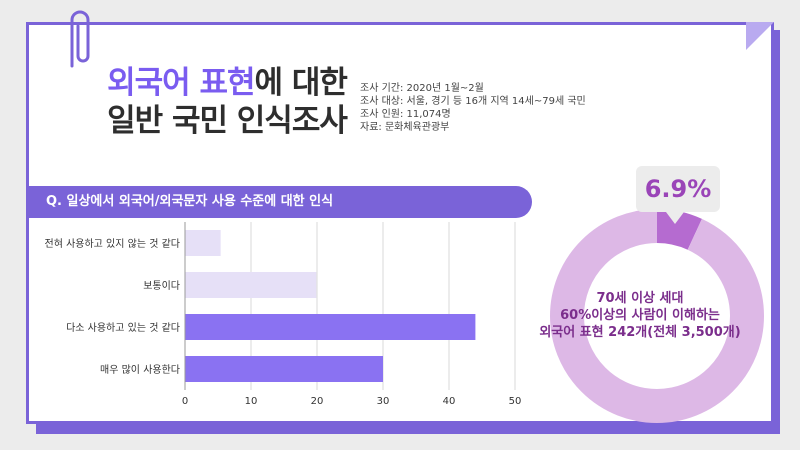 The image size is (800, 450). What do you see at coordinates (123, 327) in the screenshot?
I see `category-label: 다소 사용하고 있는 것 같다` at bounding box center [123, 327].